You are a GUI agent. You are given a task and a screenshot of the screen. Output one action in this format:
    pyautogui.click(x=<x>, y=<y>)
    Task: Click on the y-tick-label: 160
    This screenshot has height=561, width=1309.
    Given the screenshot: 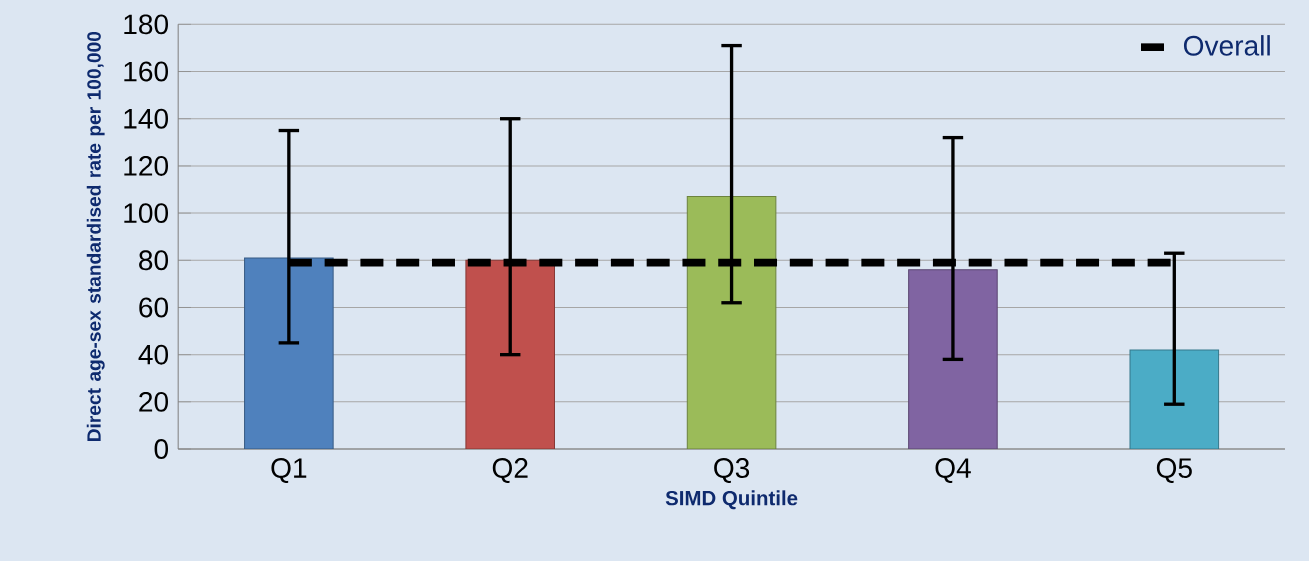 What is the action you would take?
    pyautogui.click(x=146, y=71)
    